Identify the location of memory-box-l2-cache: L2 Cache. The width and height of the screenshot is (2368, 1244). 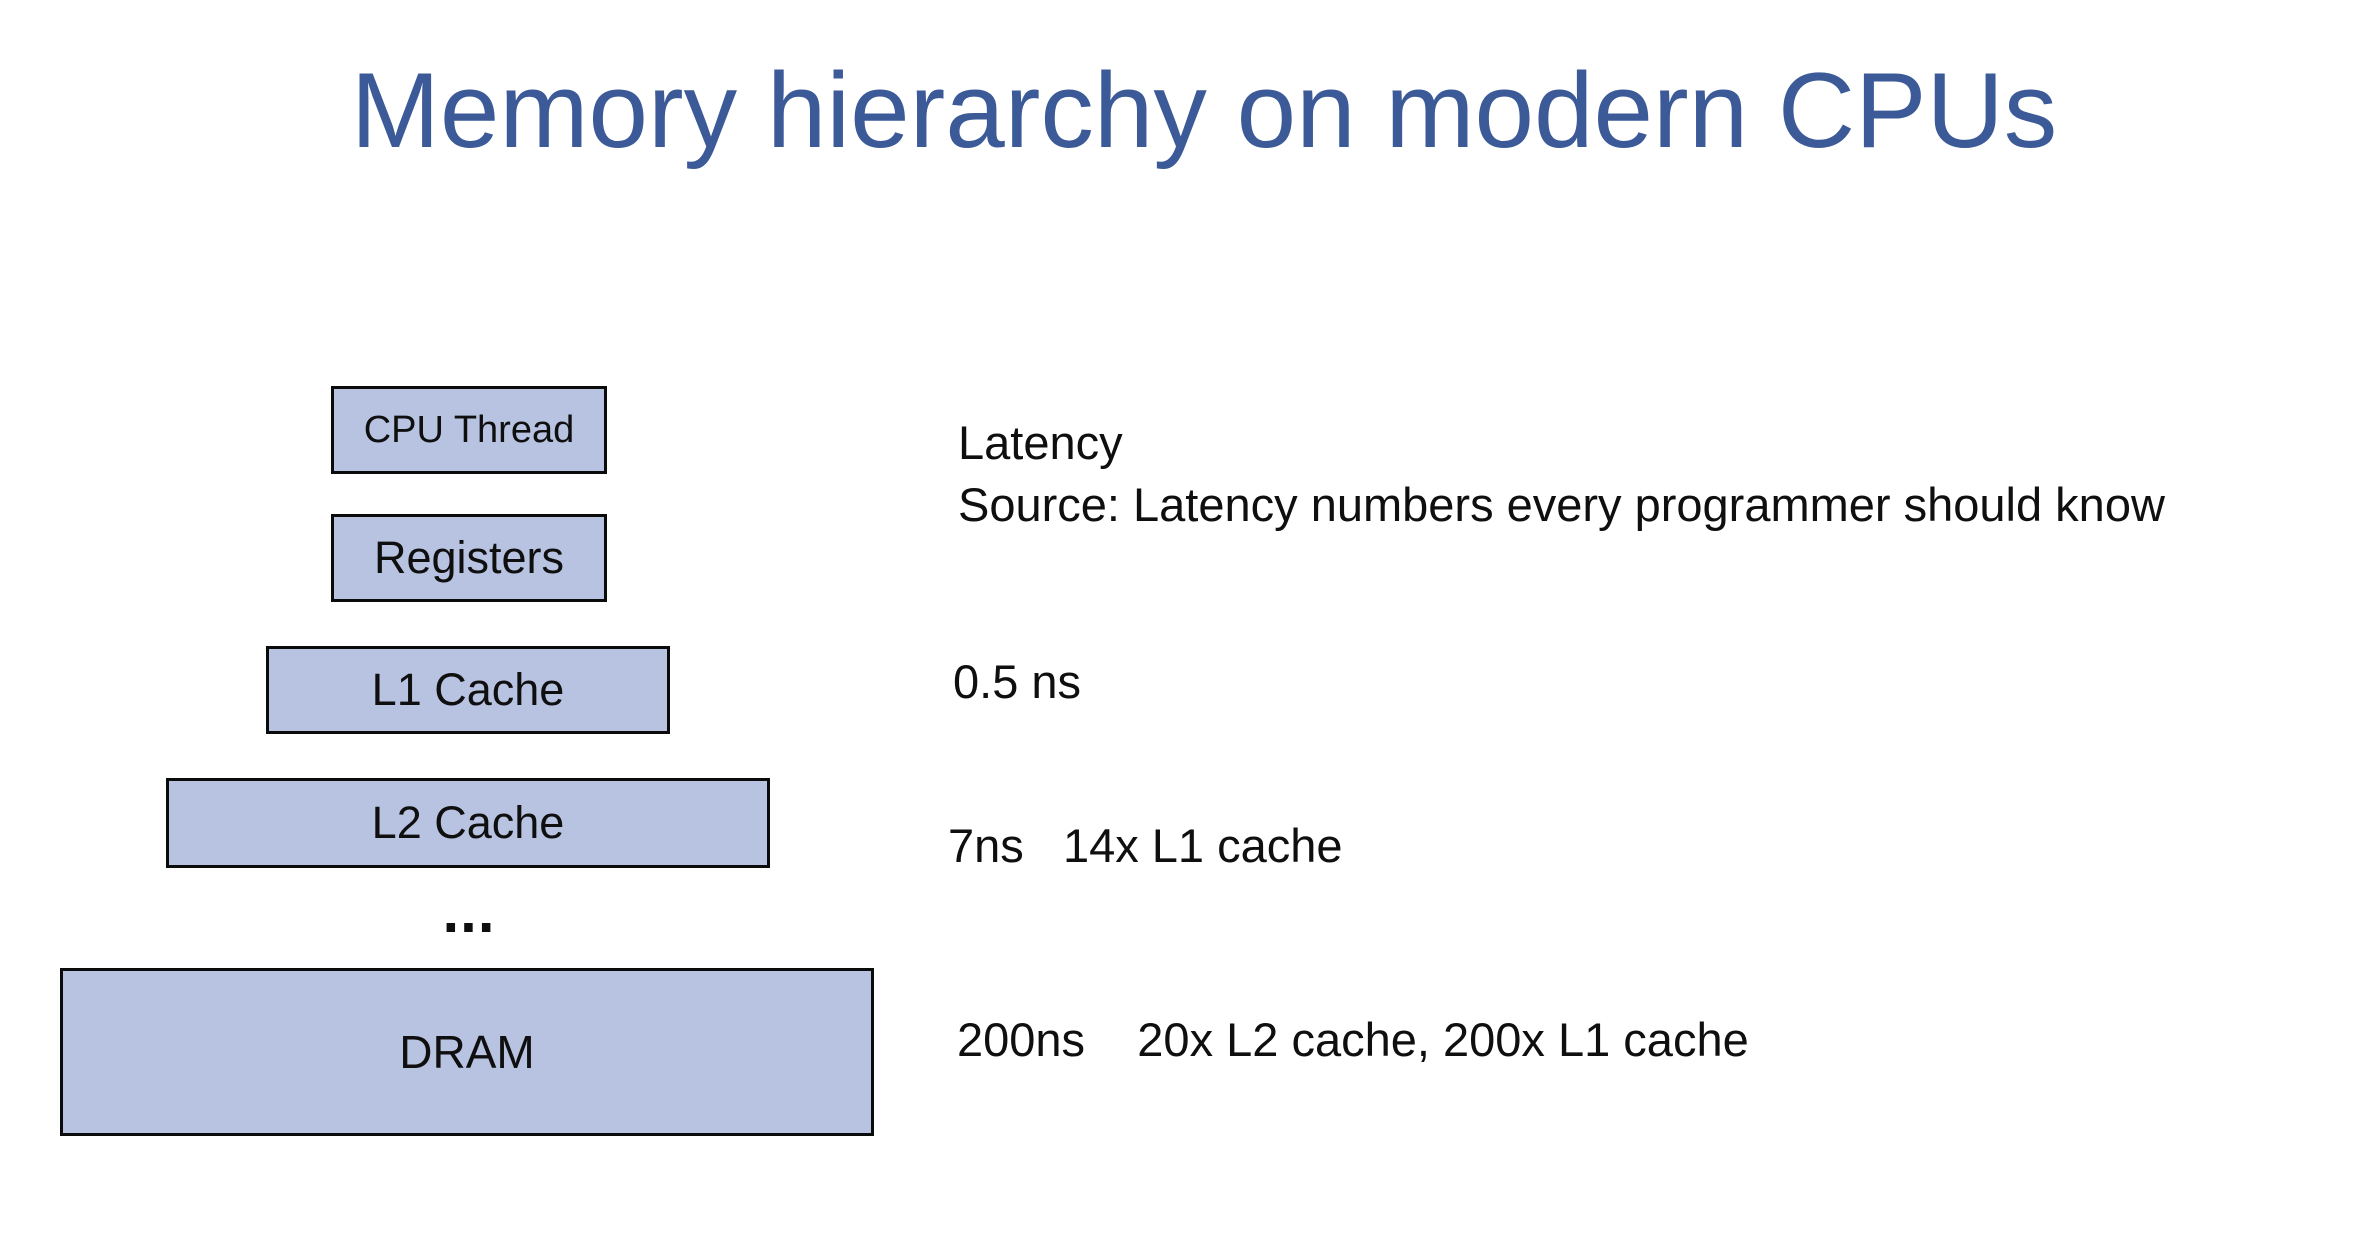
(468, 823).